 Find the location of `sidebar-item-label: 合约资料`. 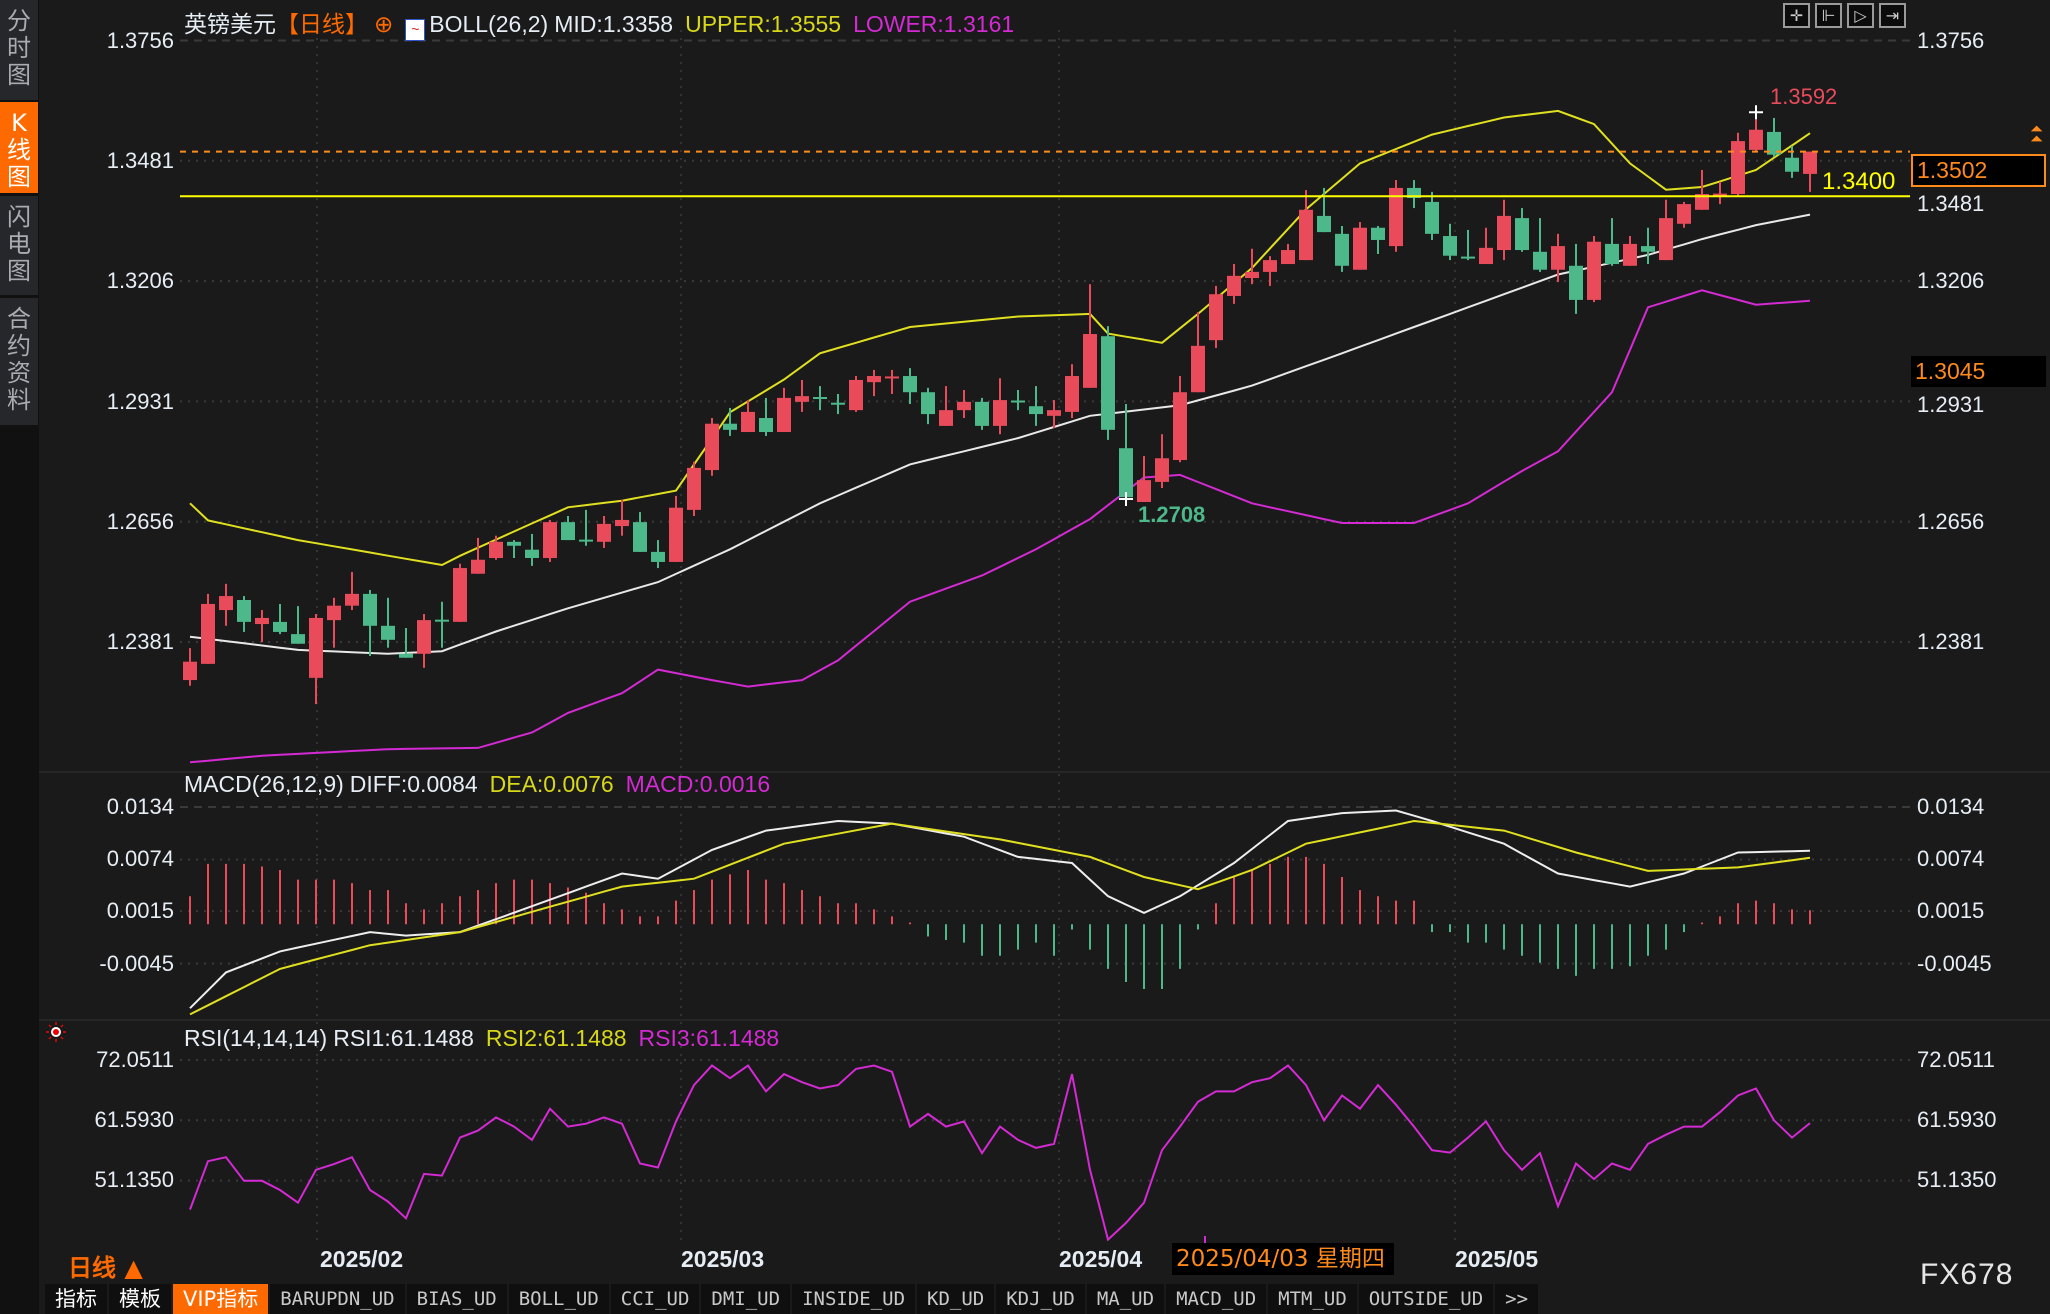

sidebar-item-label: 合约资料 is located at coordinates (19, 359).